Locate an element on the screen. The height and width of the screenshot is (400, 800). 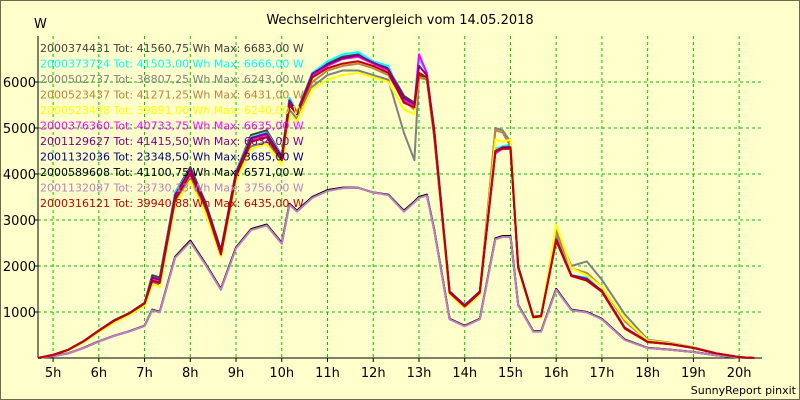
x-tick-label-0: 5h is located at coordinates (53, 373).